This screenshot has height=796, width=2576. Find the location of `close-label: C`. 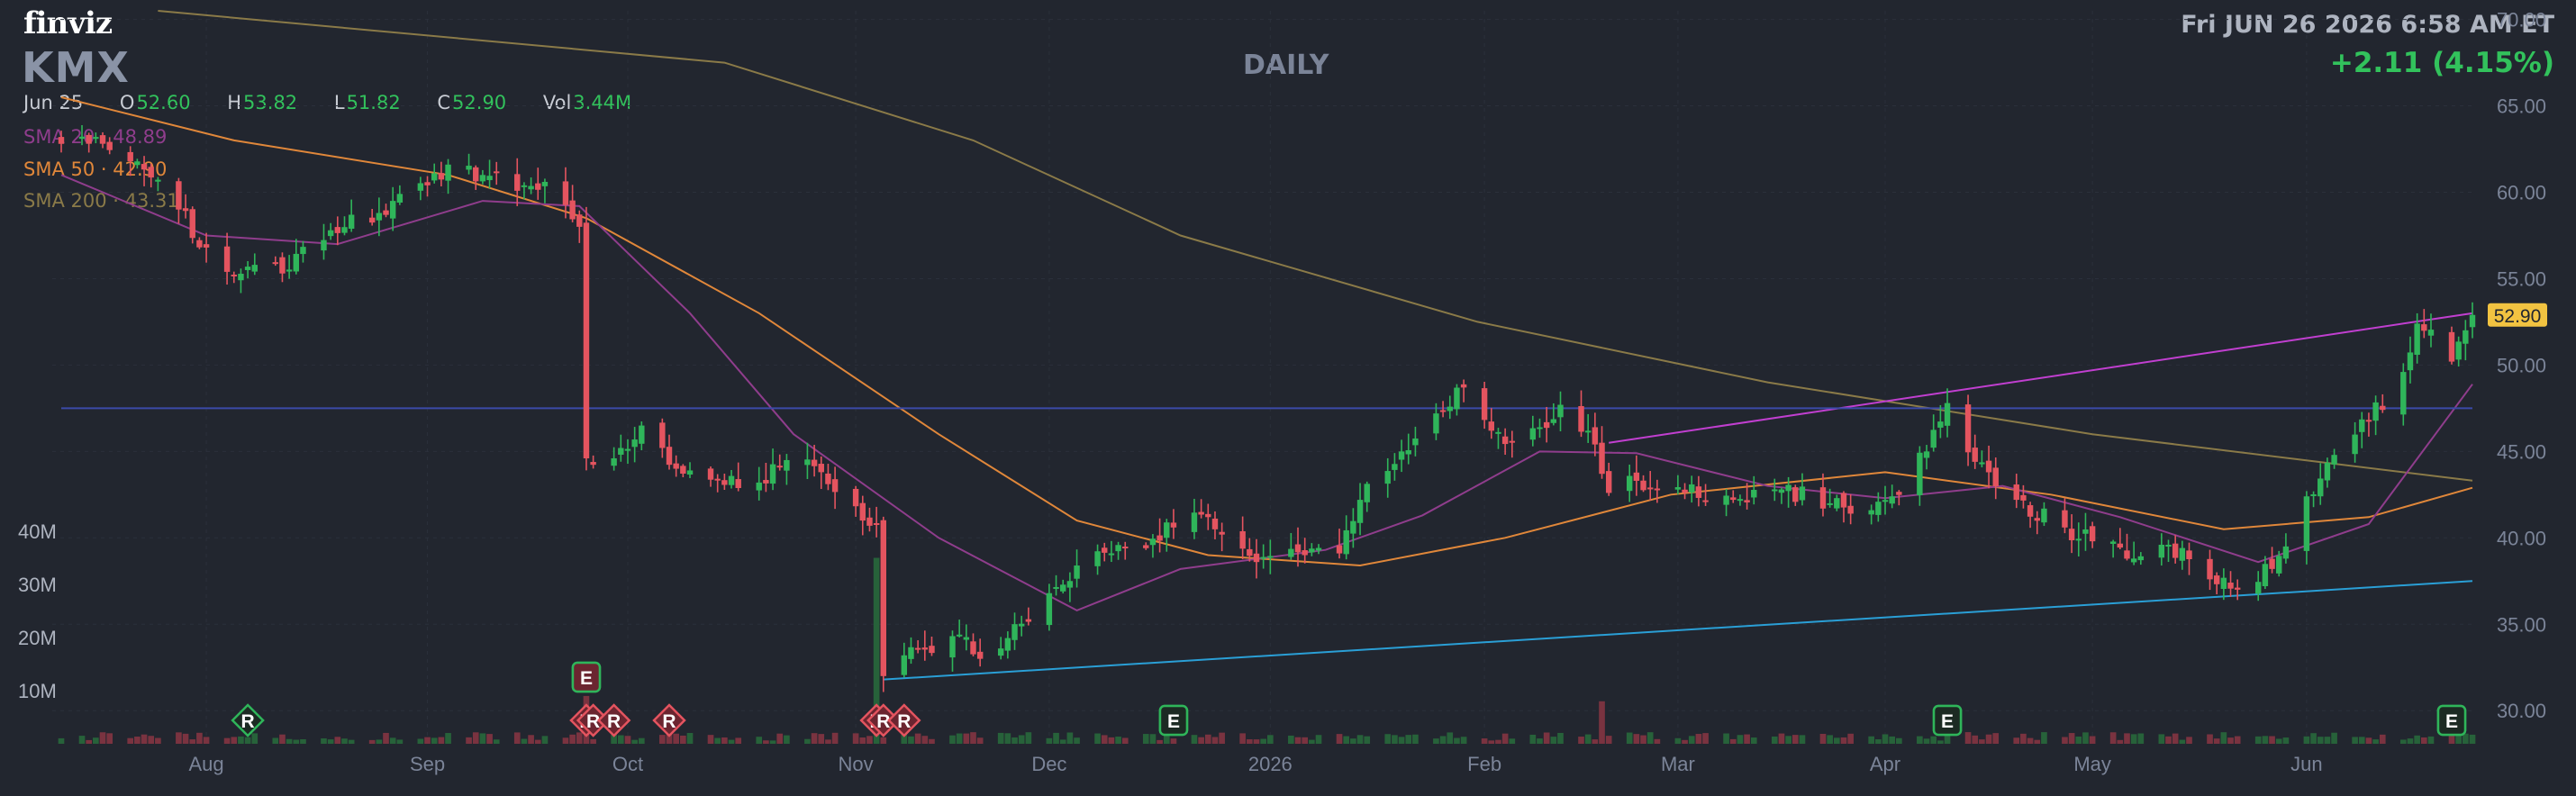

close-label: C is located at coordinates (444, 102).